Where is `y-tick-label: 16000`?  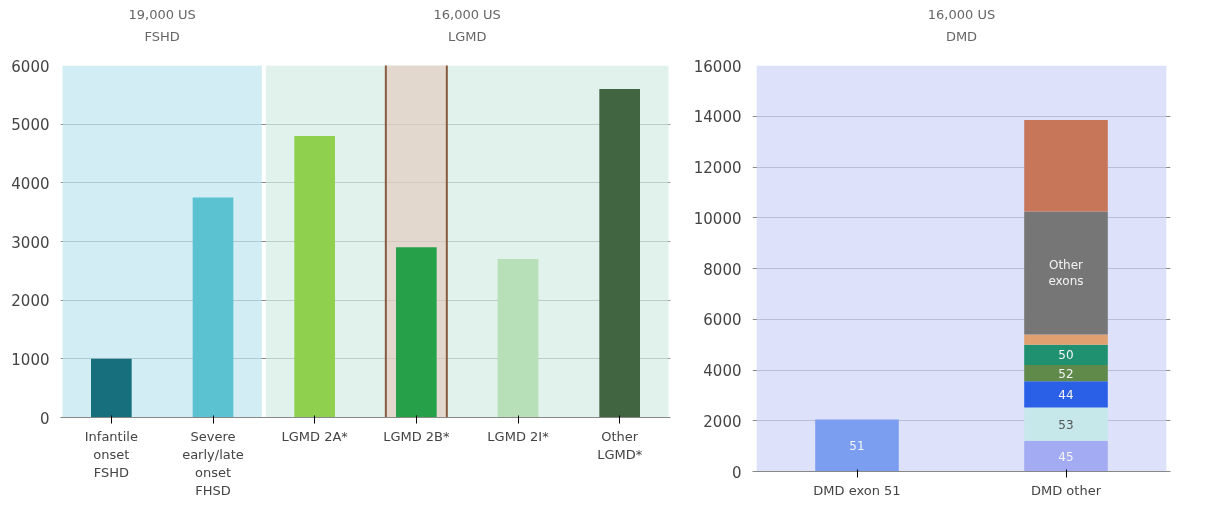
y-tick-label: 16000 is located at coordinates (717, 66).